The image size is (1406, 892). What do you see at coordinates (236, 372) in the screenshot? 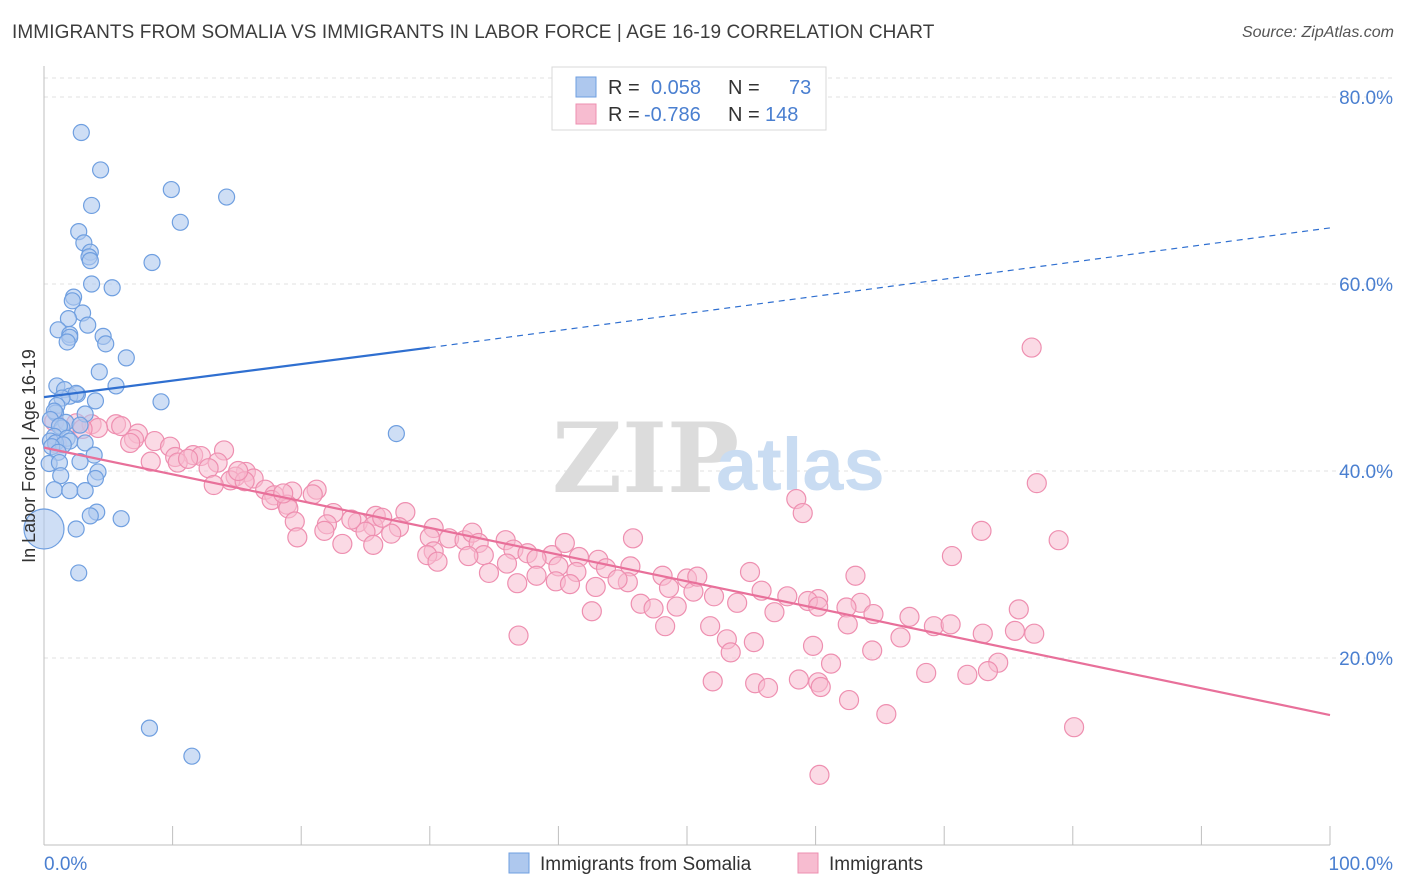
I see `somalia-trend-line` at bounding box center [236, 372].